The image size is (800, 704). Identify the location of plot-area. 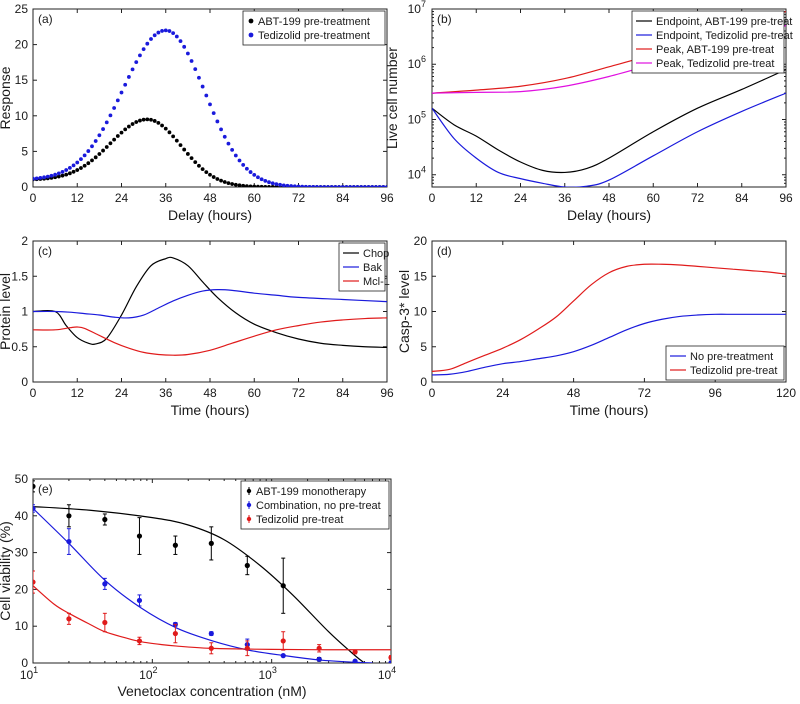
(212, 571).